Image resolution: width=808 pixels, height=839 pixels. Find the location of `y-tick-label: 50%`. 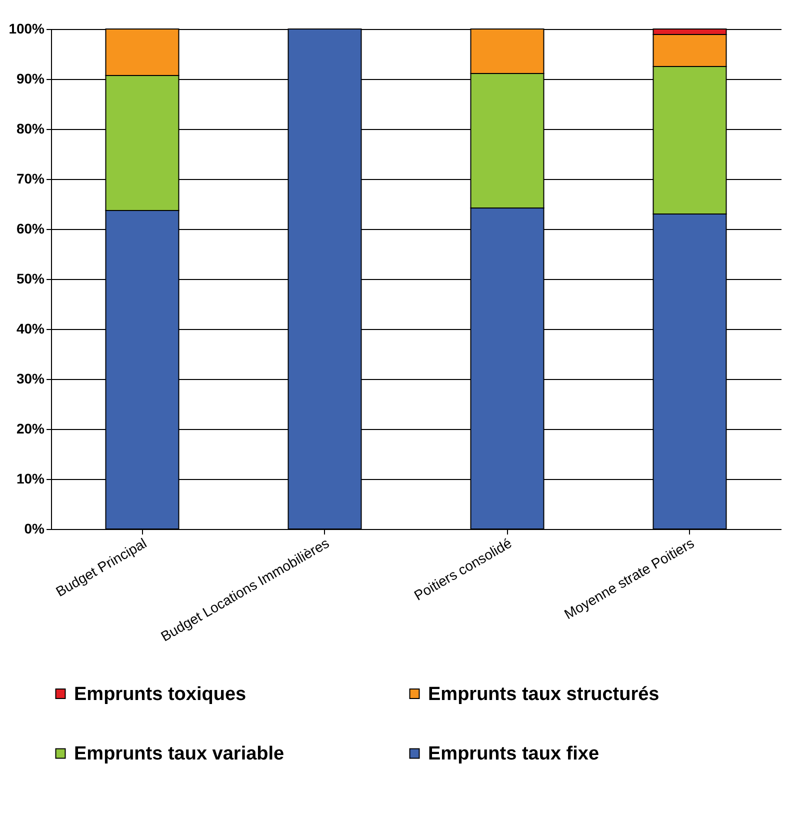

y-tick-label: 50% is located at coordinates (31, 278).